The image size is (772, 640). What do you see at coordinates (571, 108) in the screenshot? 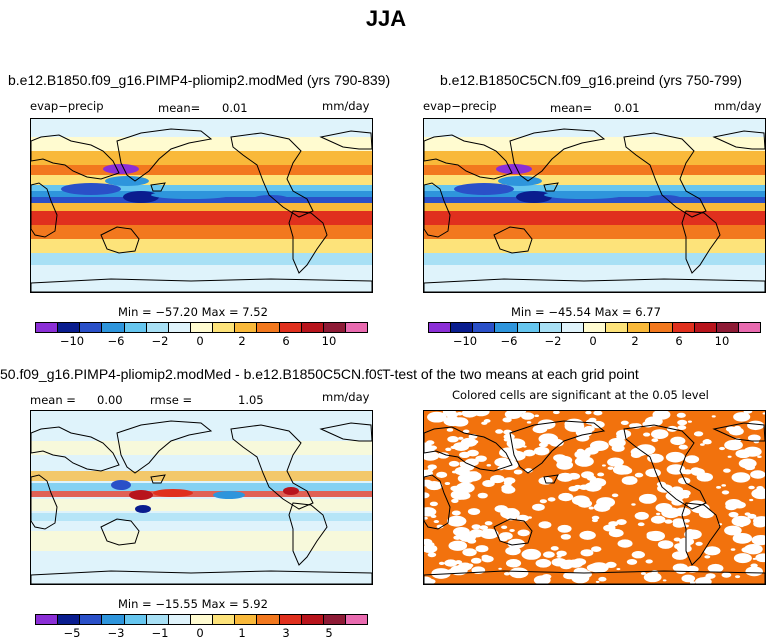
I see `panel2-mean-label: mean=` at bounding box center [571, 108].